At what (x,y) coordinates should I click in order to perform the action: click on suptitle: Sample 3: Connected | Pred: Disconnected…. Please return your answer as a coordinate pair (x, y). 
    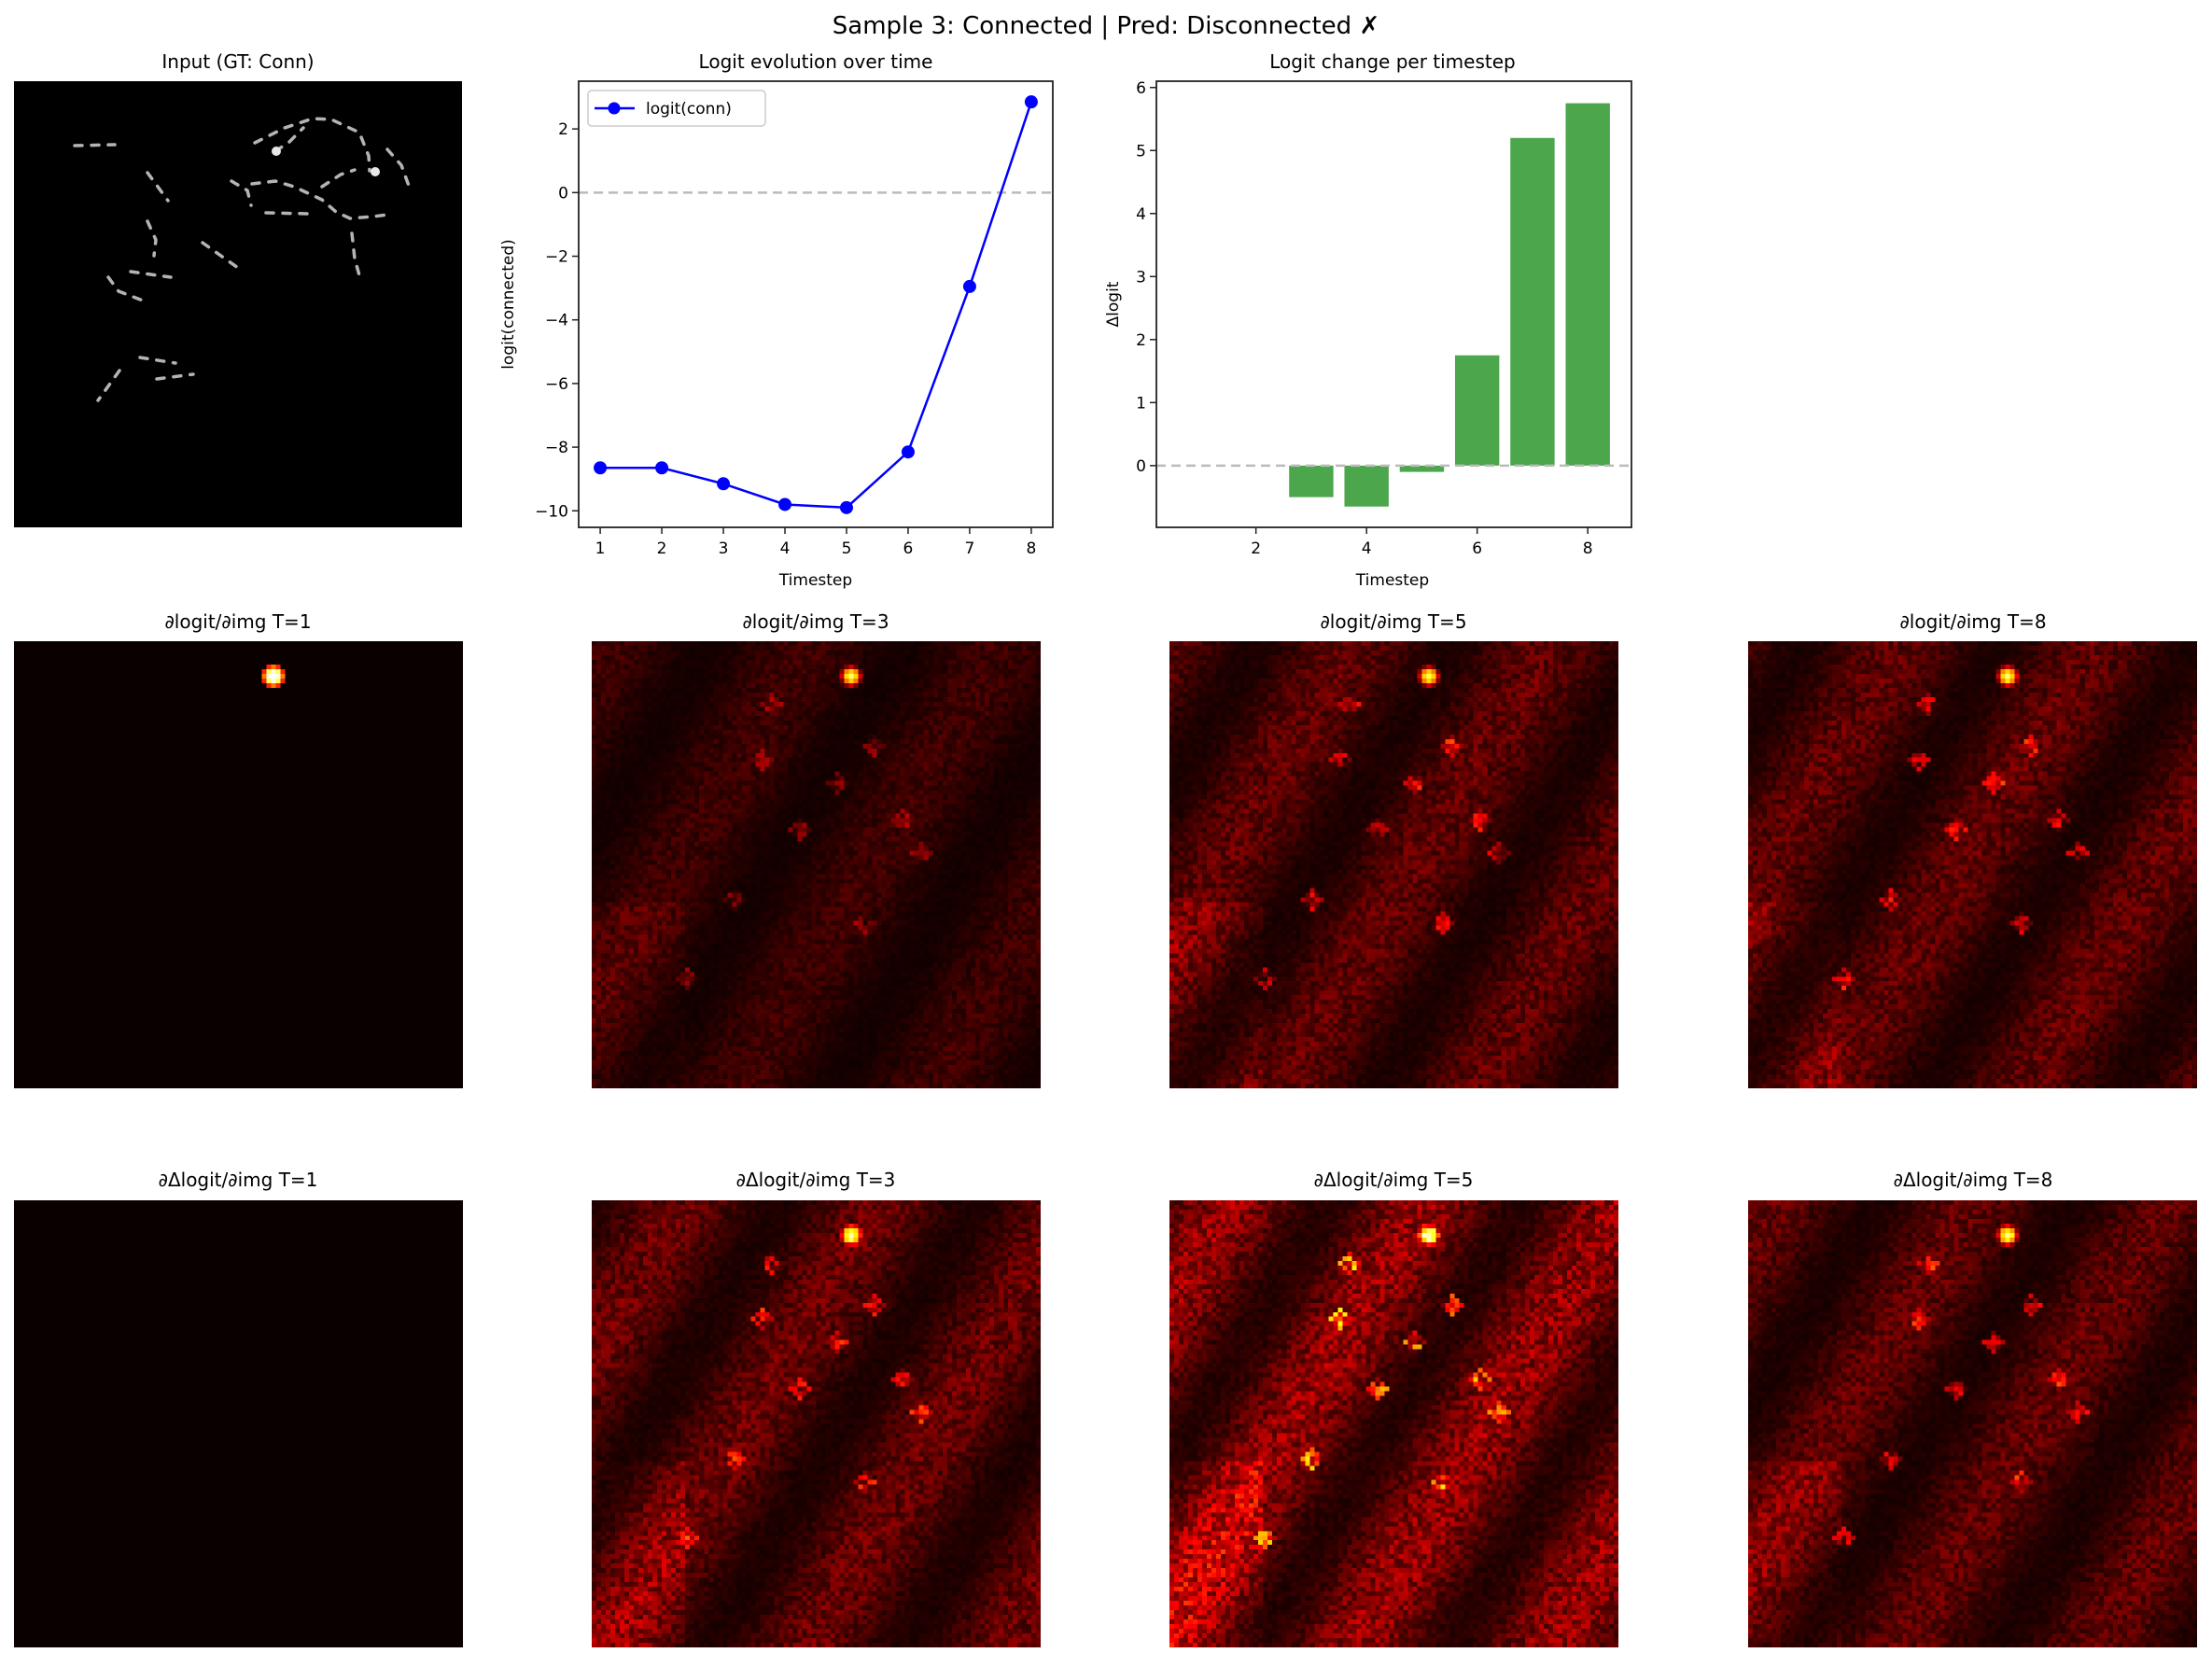
    Looking at the image, I should click on (1106, 26).